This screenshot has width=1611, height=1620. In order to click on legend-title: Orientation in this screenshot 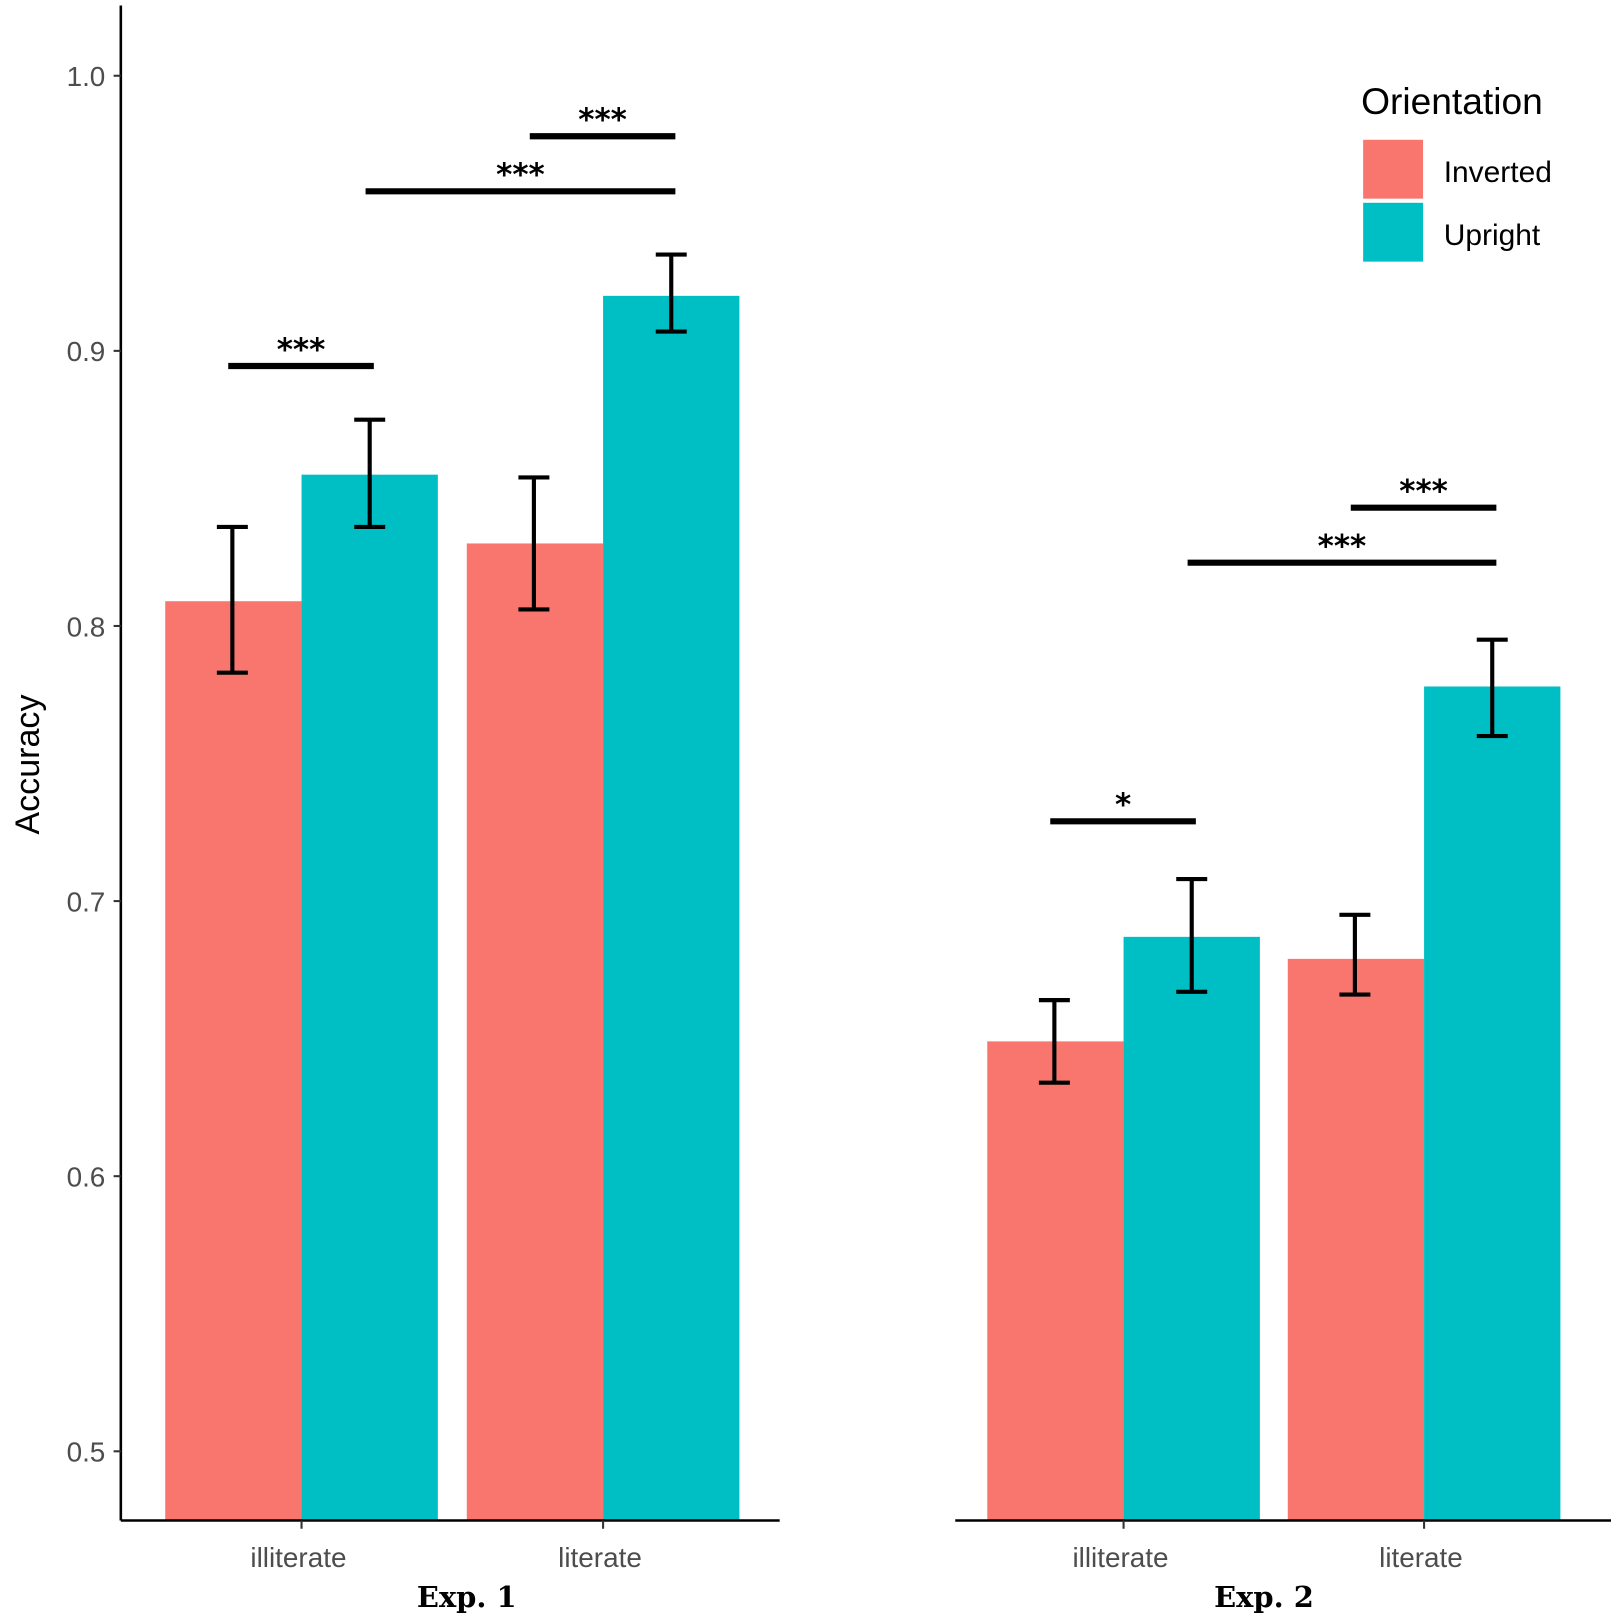, I will do `click(1452, 101)`.